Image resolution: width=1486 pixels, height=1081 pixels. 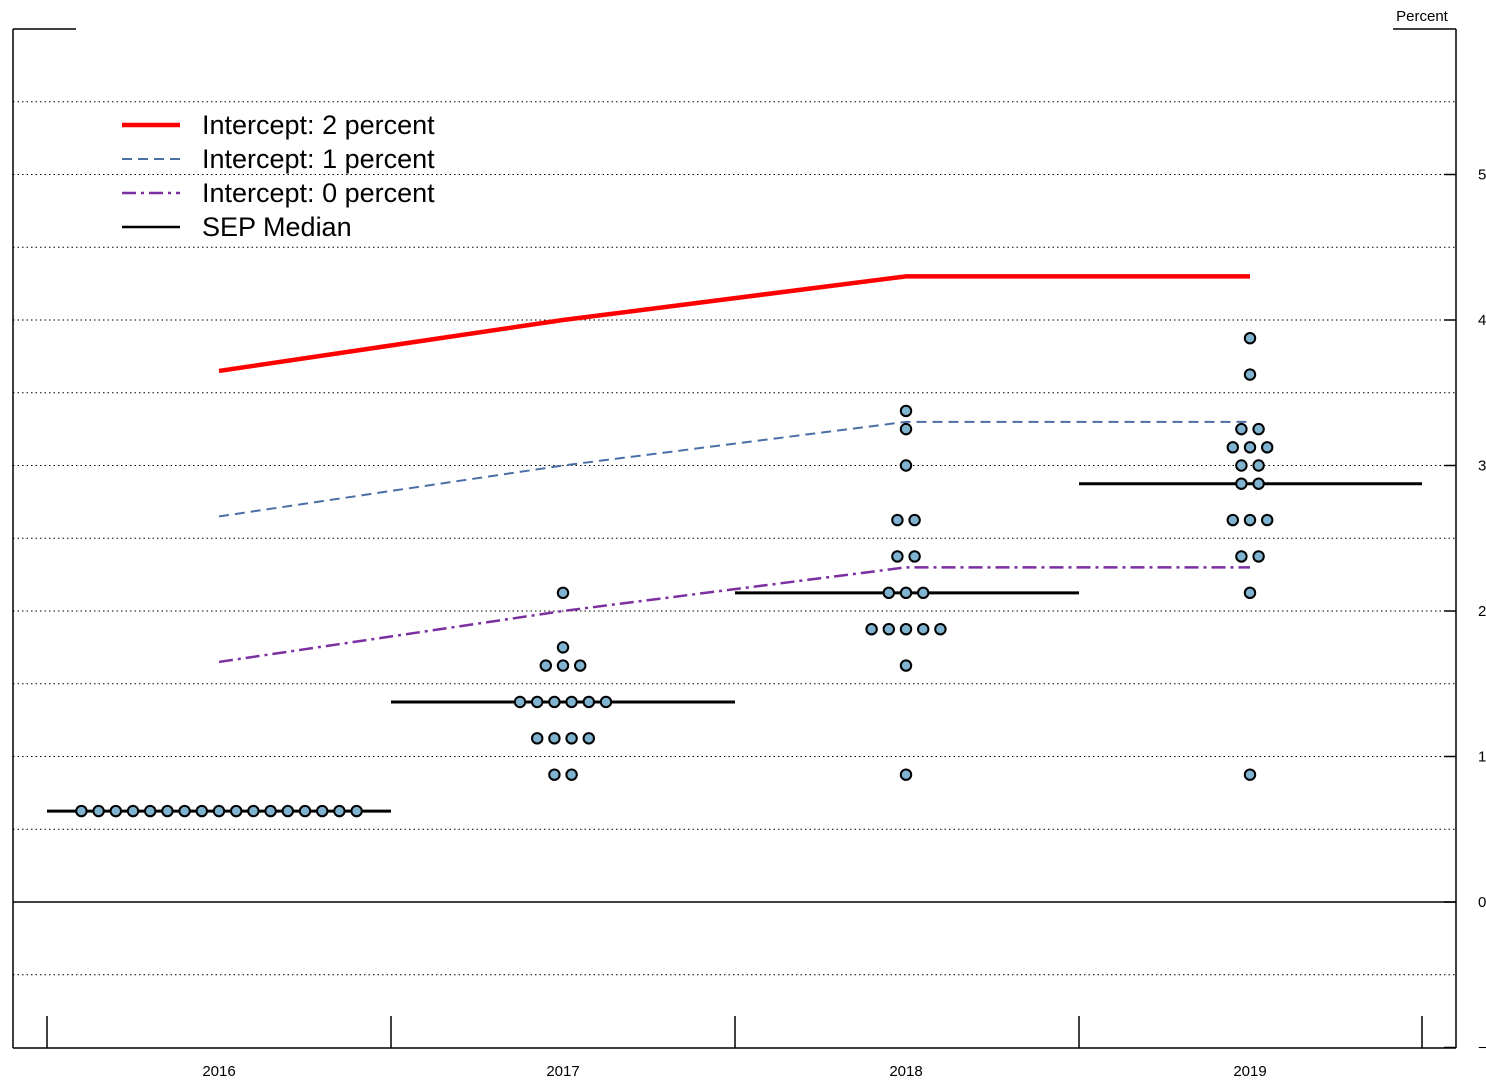 I want to click on y-tick-label: 2, so click(x=1482, y=611).